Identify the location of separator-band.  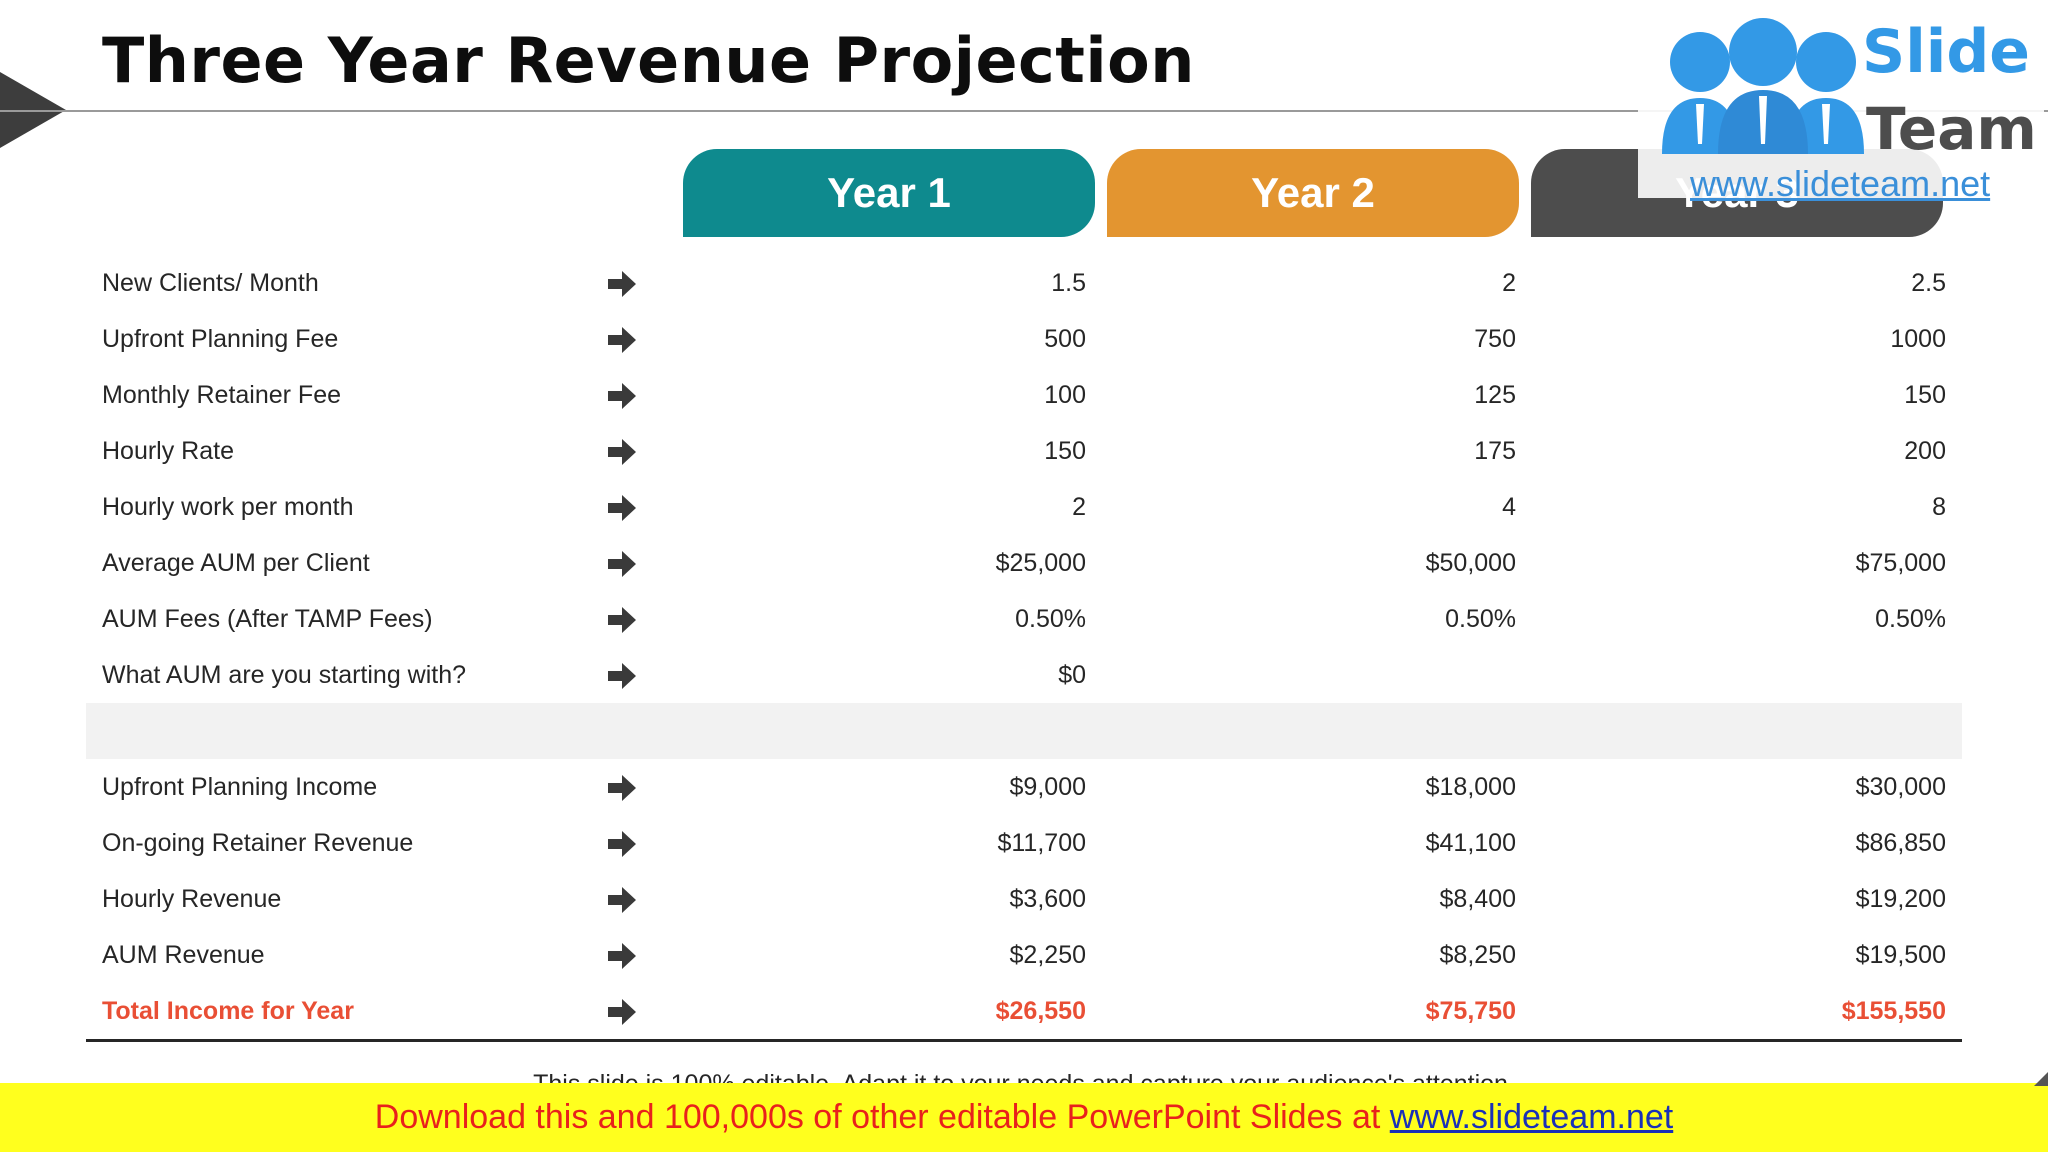
(1024, 731).